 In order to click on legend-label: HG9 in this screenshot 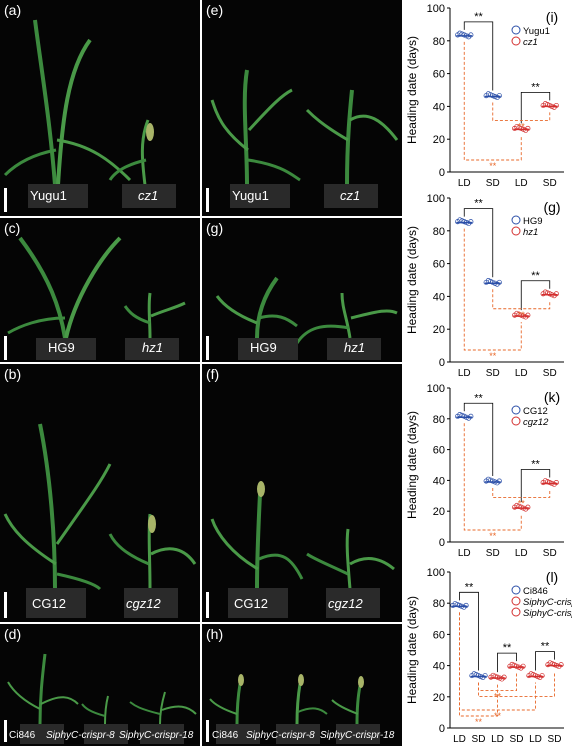, I will do `click(533, 221)`.